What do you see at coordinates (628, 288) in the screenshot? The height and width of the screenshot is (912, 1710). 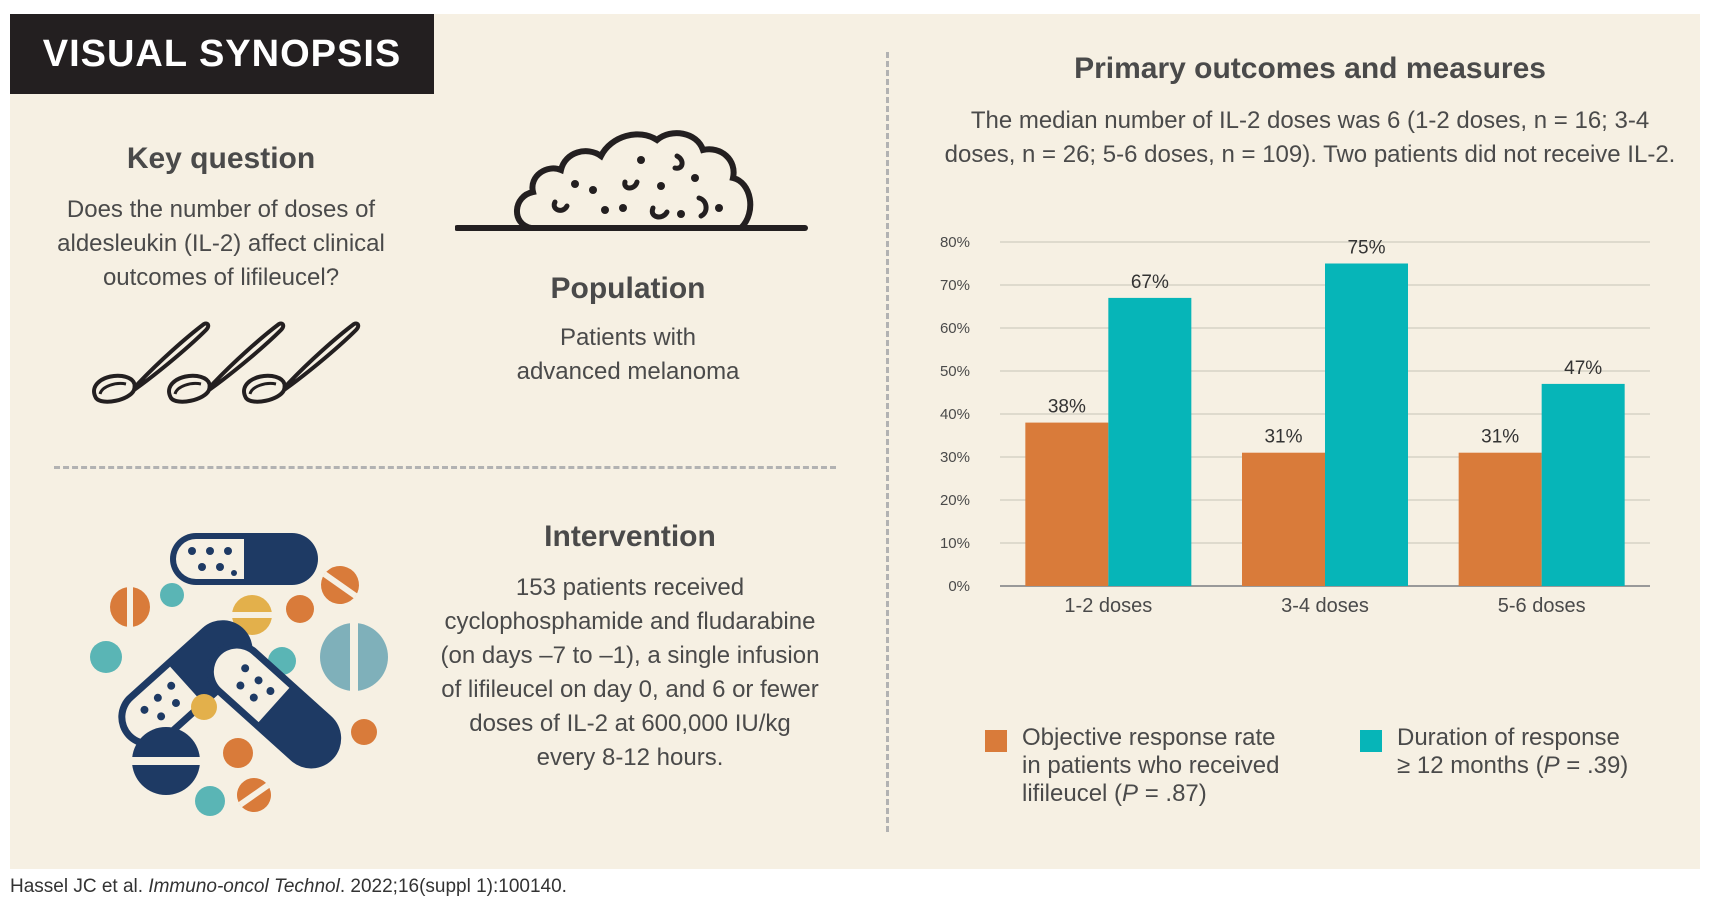 I see `population-title: Population` at bounding box center [628, 288].